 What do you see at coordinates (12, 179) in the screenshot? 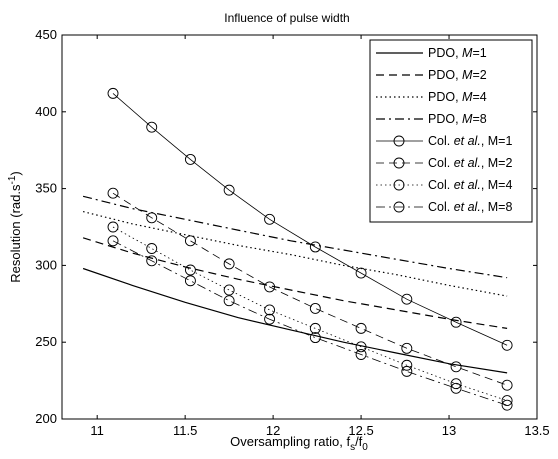
I see `y-axis-label-sup: -1` at bounding box center [12, 179].